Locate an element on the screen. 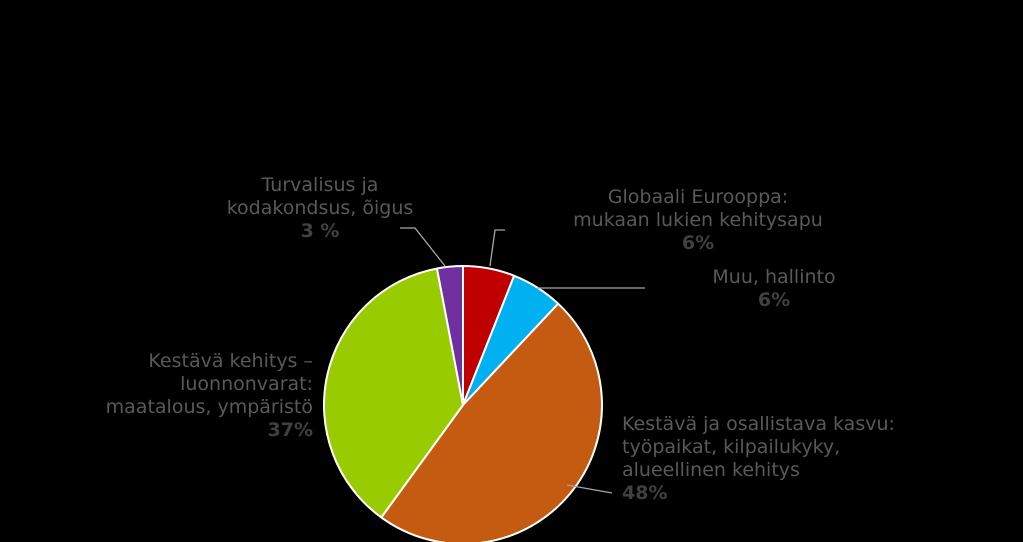  slice-kestava-kasvu is located at coordinates (491, 422).